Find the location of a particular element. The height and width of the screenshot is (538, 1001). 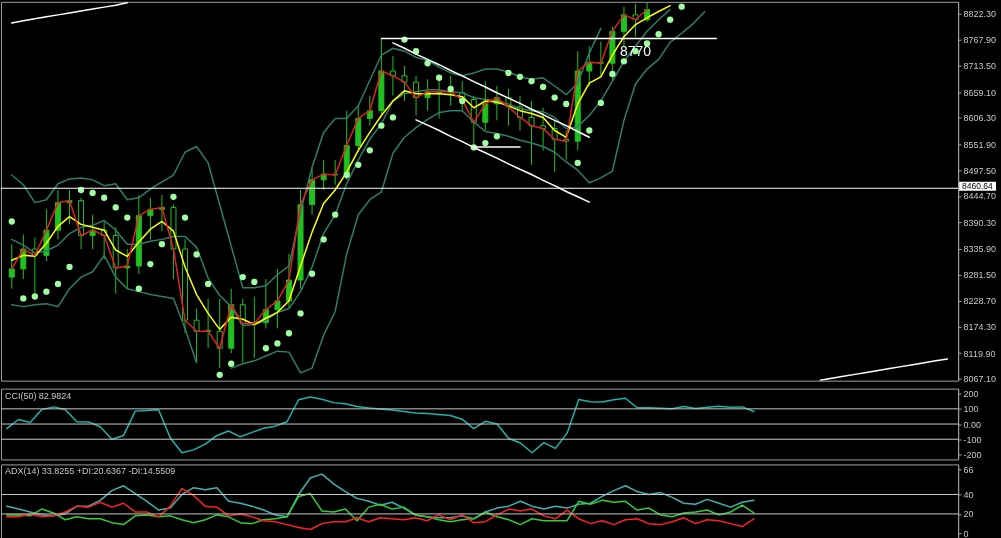

y-tick-label: 0 is located at coordinates (966, 533).